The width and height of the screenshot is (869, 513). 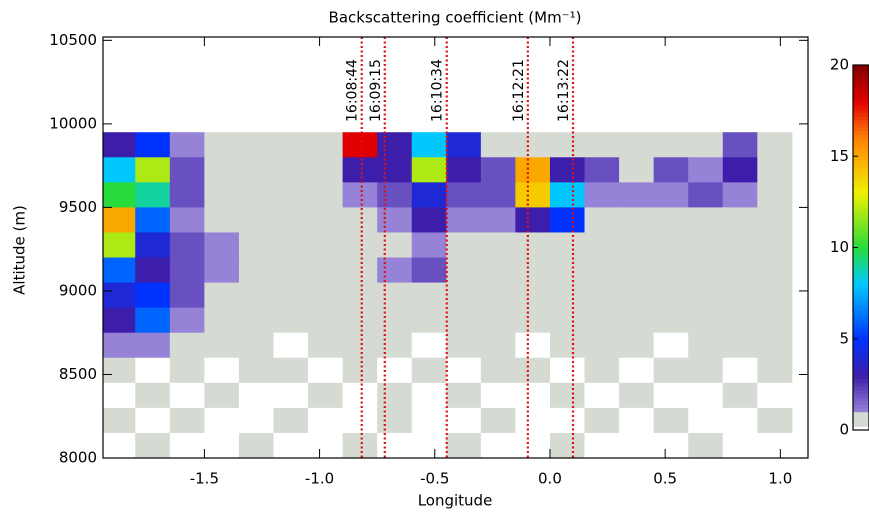 I want to click on annotation-label: 16:08:44, so click(x=353, y=90).